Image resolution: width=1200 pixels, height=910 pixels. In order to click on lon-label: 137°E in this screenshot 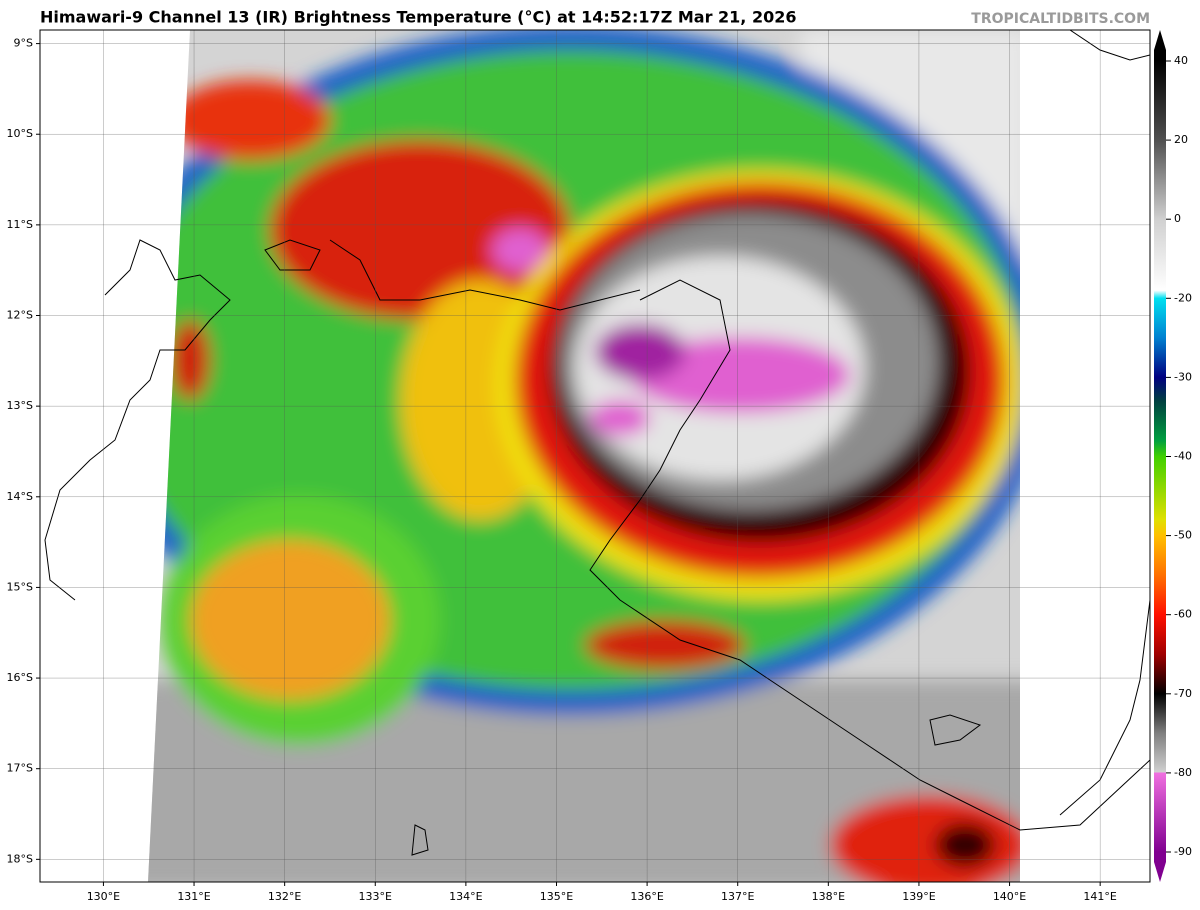, I will do `click(737, 896)`.